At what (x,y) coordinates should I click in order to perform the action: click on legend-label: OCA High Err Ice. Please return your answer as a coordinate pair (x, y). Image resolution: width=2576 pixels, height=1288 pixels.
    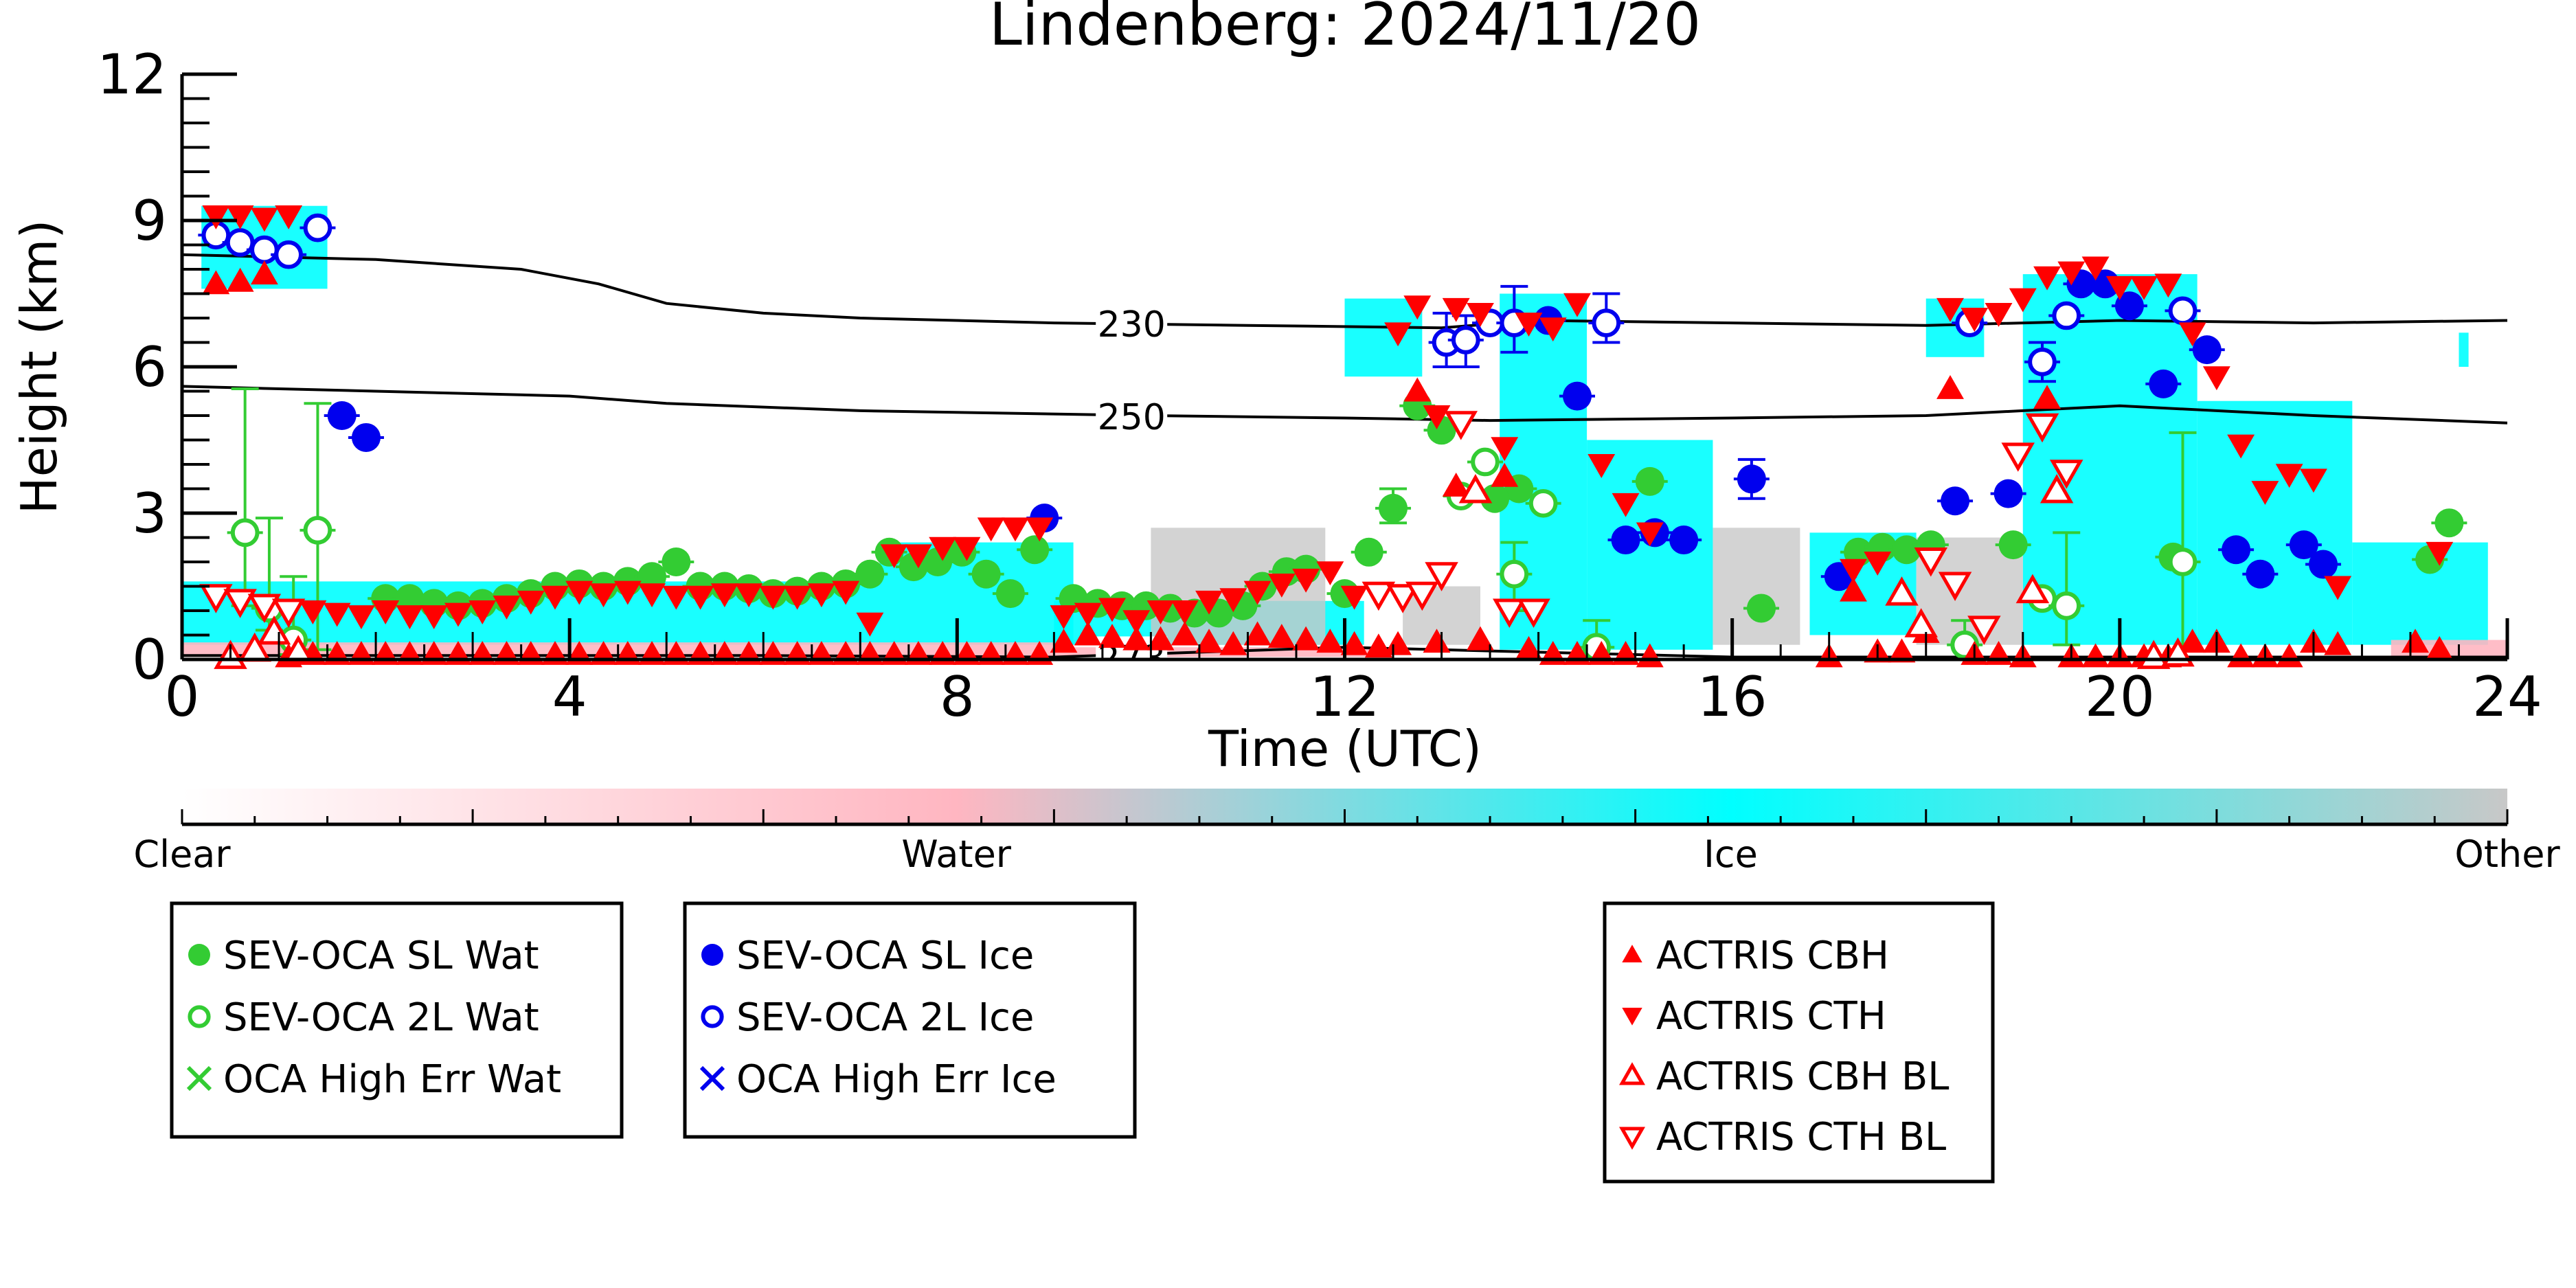
    Looking at the image, I should click on (896, 1079).